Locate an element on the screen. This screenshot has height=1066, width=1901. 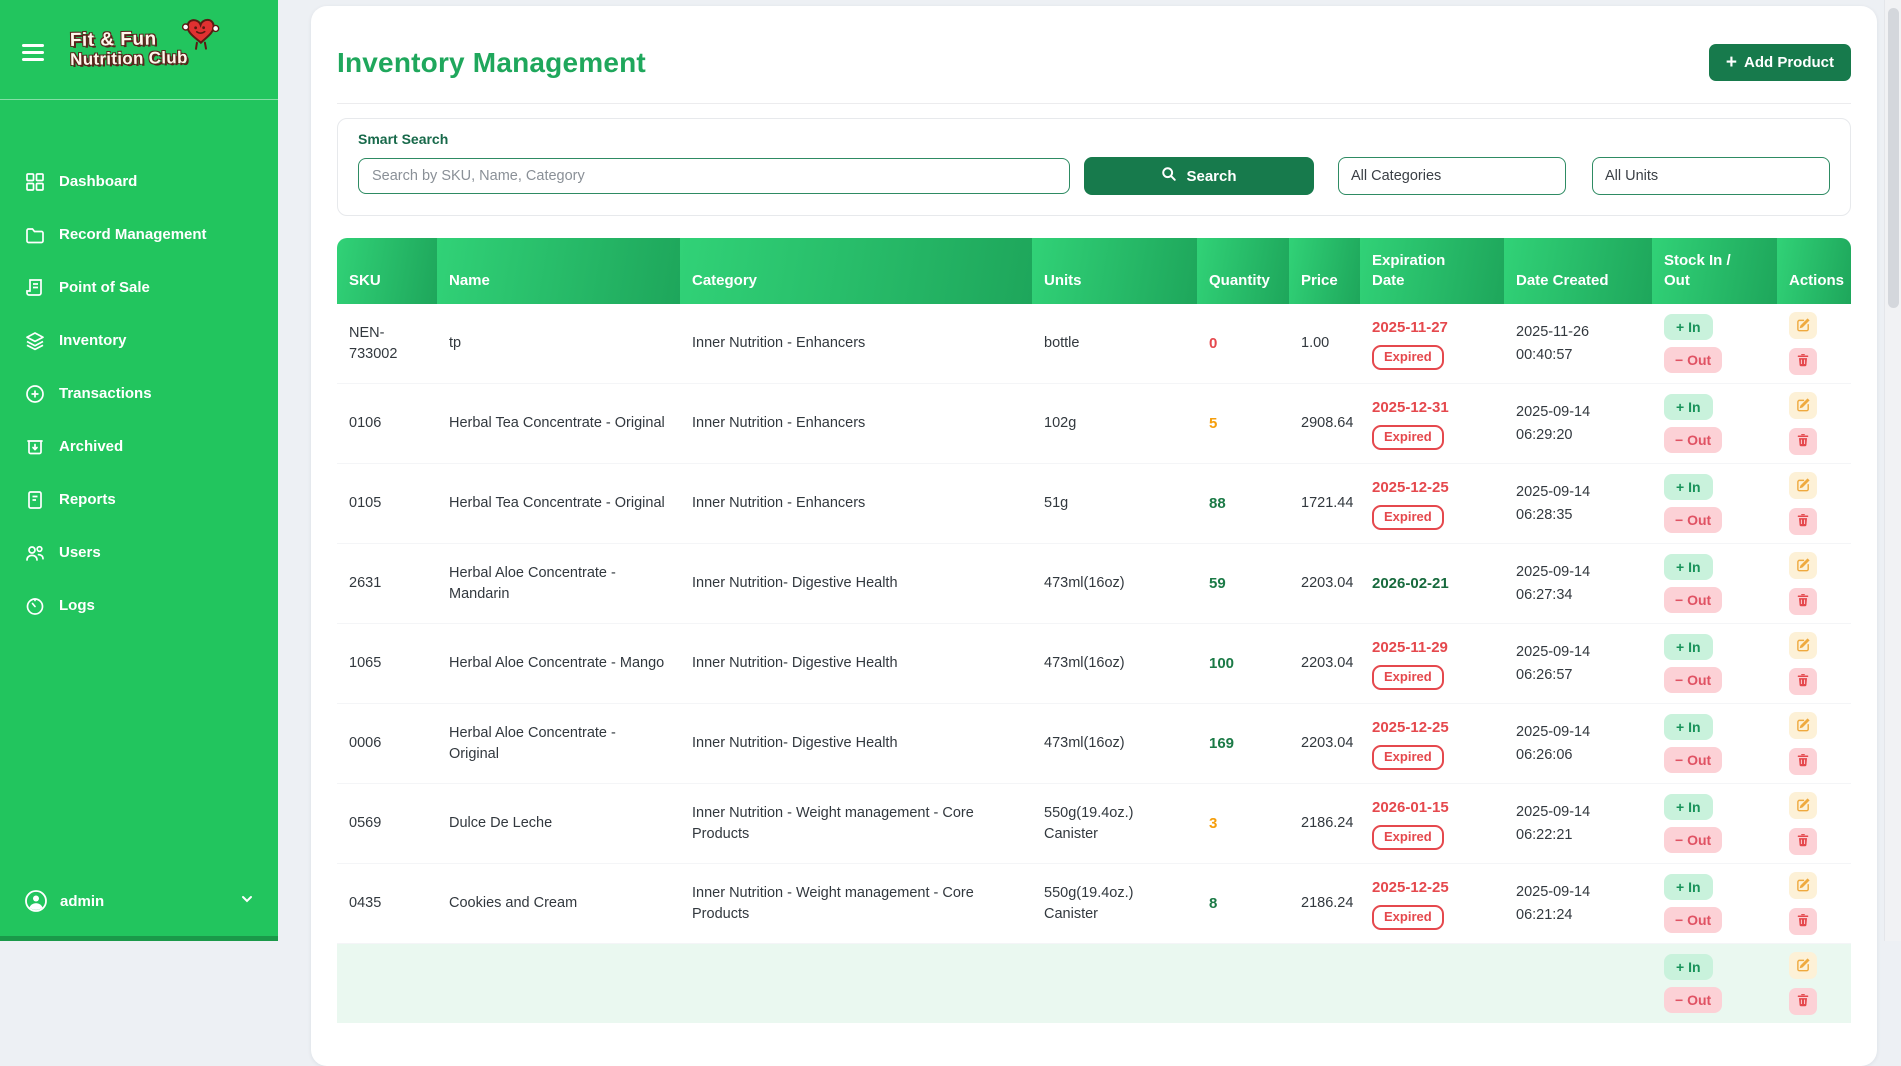
add-product-button: + Add Product is located at coordinates (1779, 62).